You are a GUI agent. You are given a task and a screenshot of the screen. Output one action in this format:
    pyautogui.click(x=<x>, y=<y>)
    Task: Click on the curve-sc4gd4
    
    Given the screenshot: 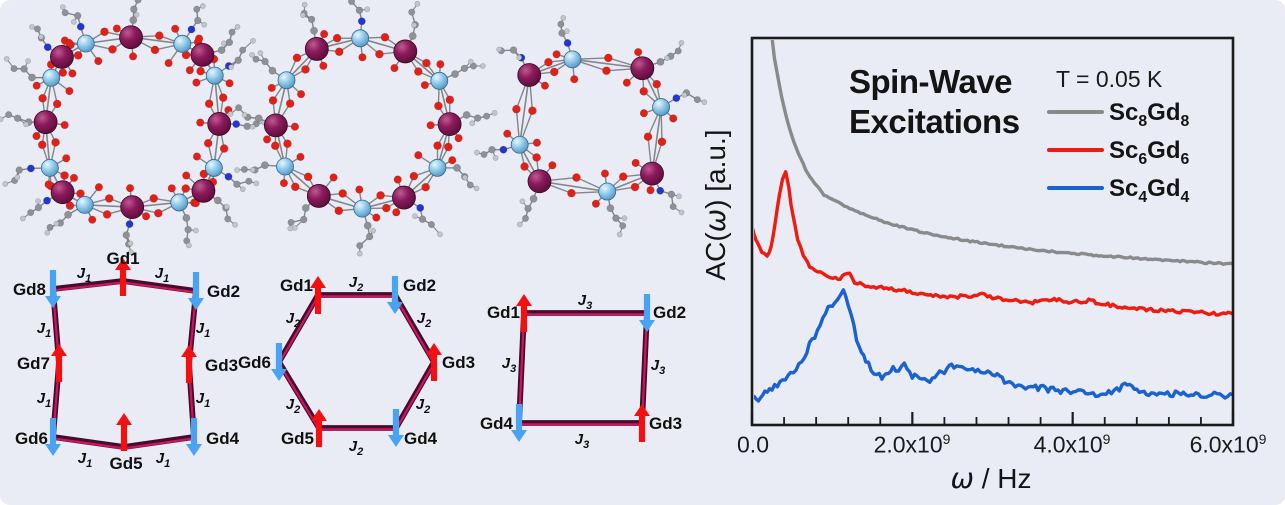 What is the action you would take?
    pyautogui.click(x=993, y=345)
    